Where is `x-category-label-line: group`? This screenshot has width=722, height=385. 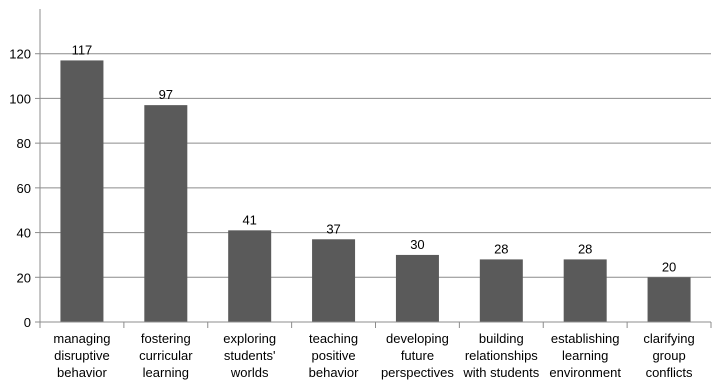
x-category-label-line: group is located at coordinates (668, 355).